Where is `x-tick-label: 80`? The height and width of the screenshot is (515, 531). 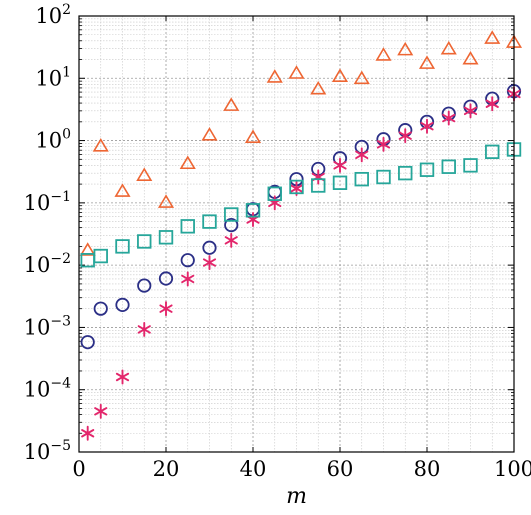
x-tick-label: 80 is located at coordinates (427, 469).